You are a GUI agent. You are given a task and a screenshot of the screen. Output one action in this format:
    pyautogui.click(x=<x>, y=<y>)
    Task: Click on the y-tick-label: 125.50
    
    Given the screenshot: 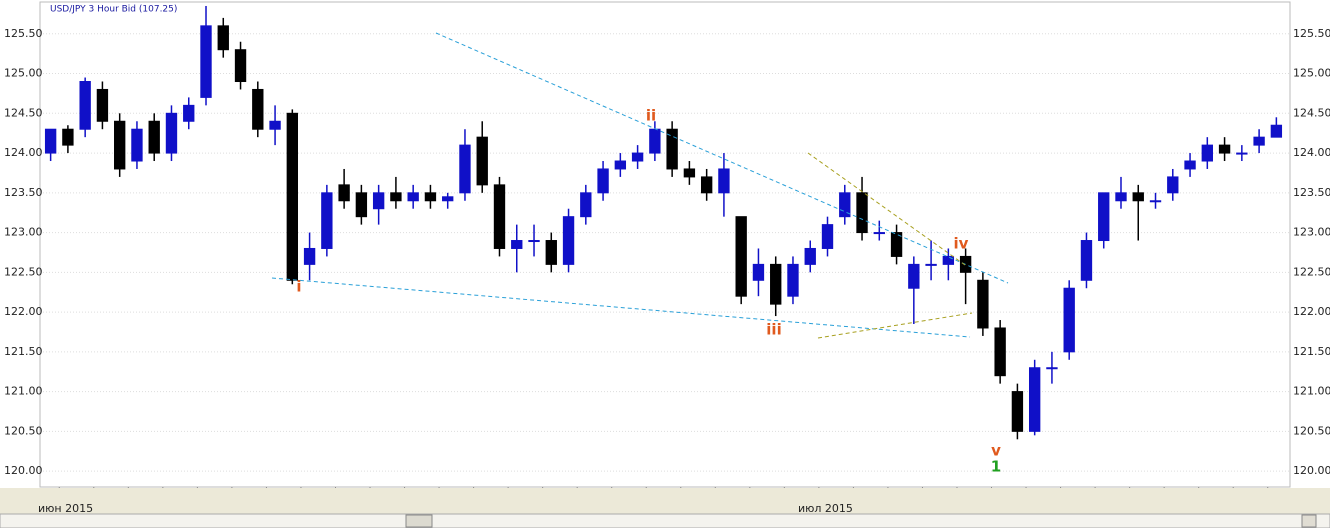 What is the action you would take?
    pyautogui.click(x=23, y=33)
    